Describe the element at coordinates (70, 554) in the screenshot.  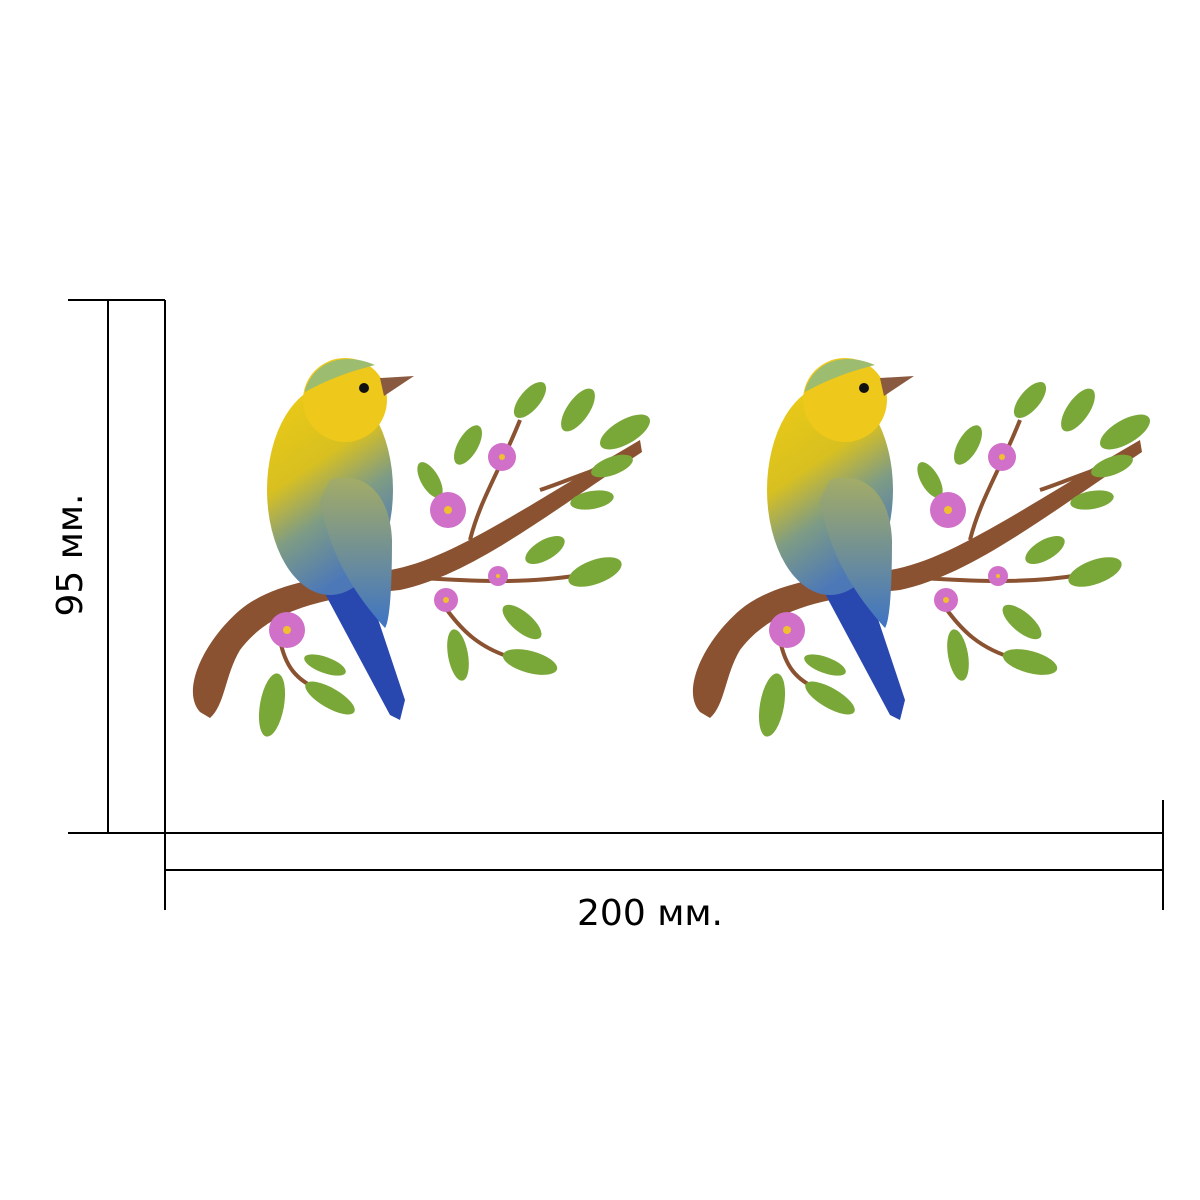
I see `height-label: 95 мм.` at that location.